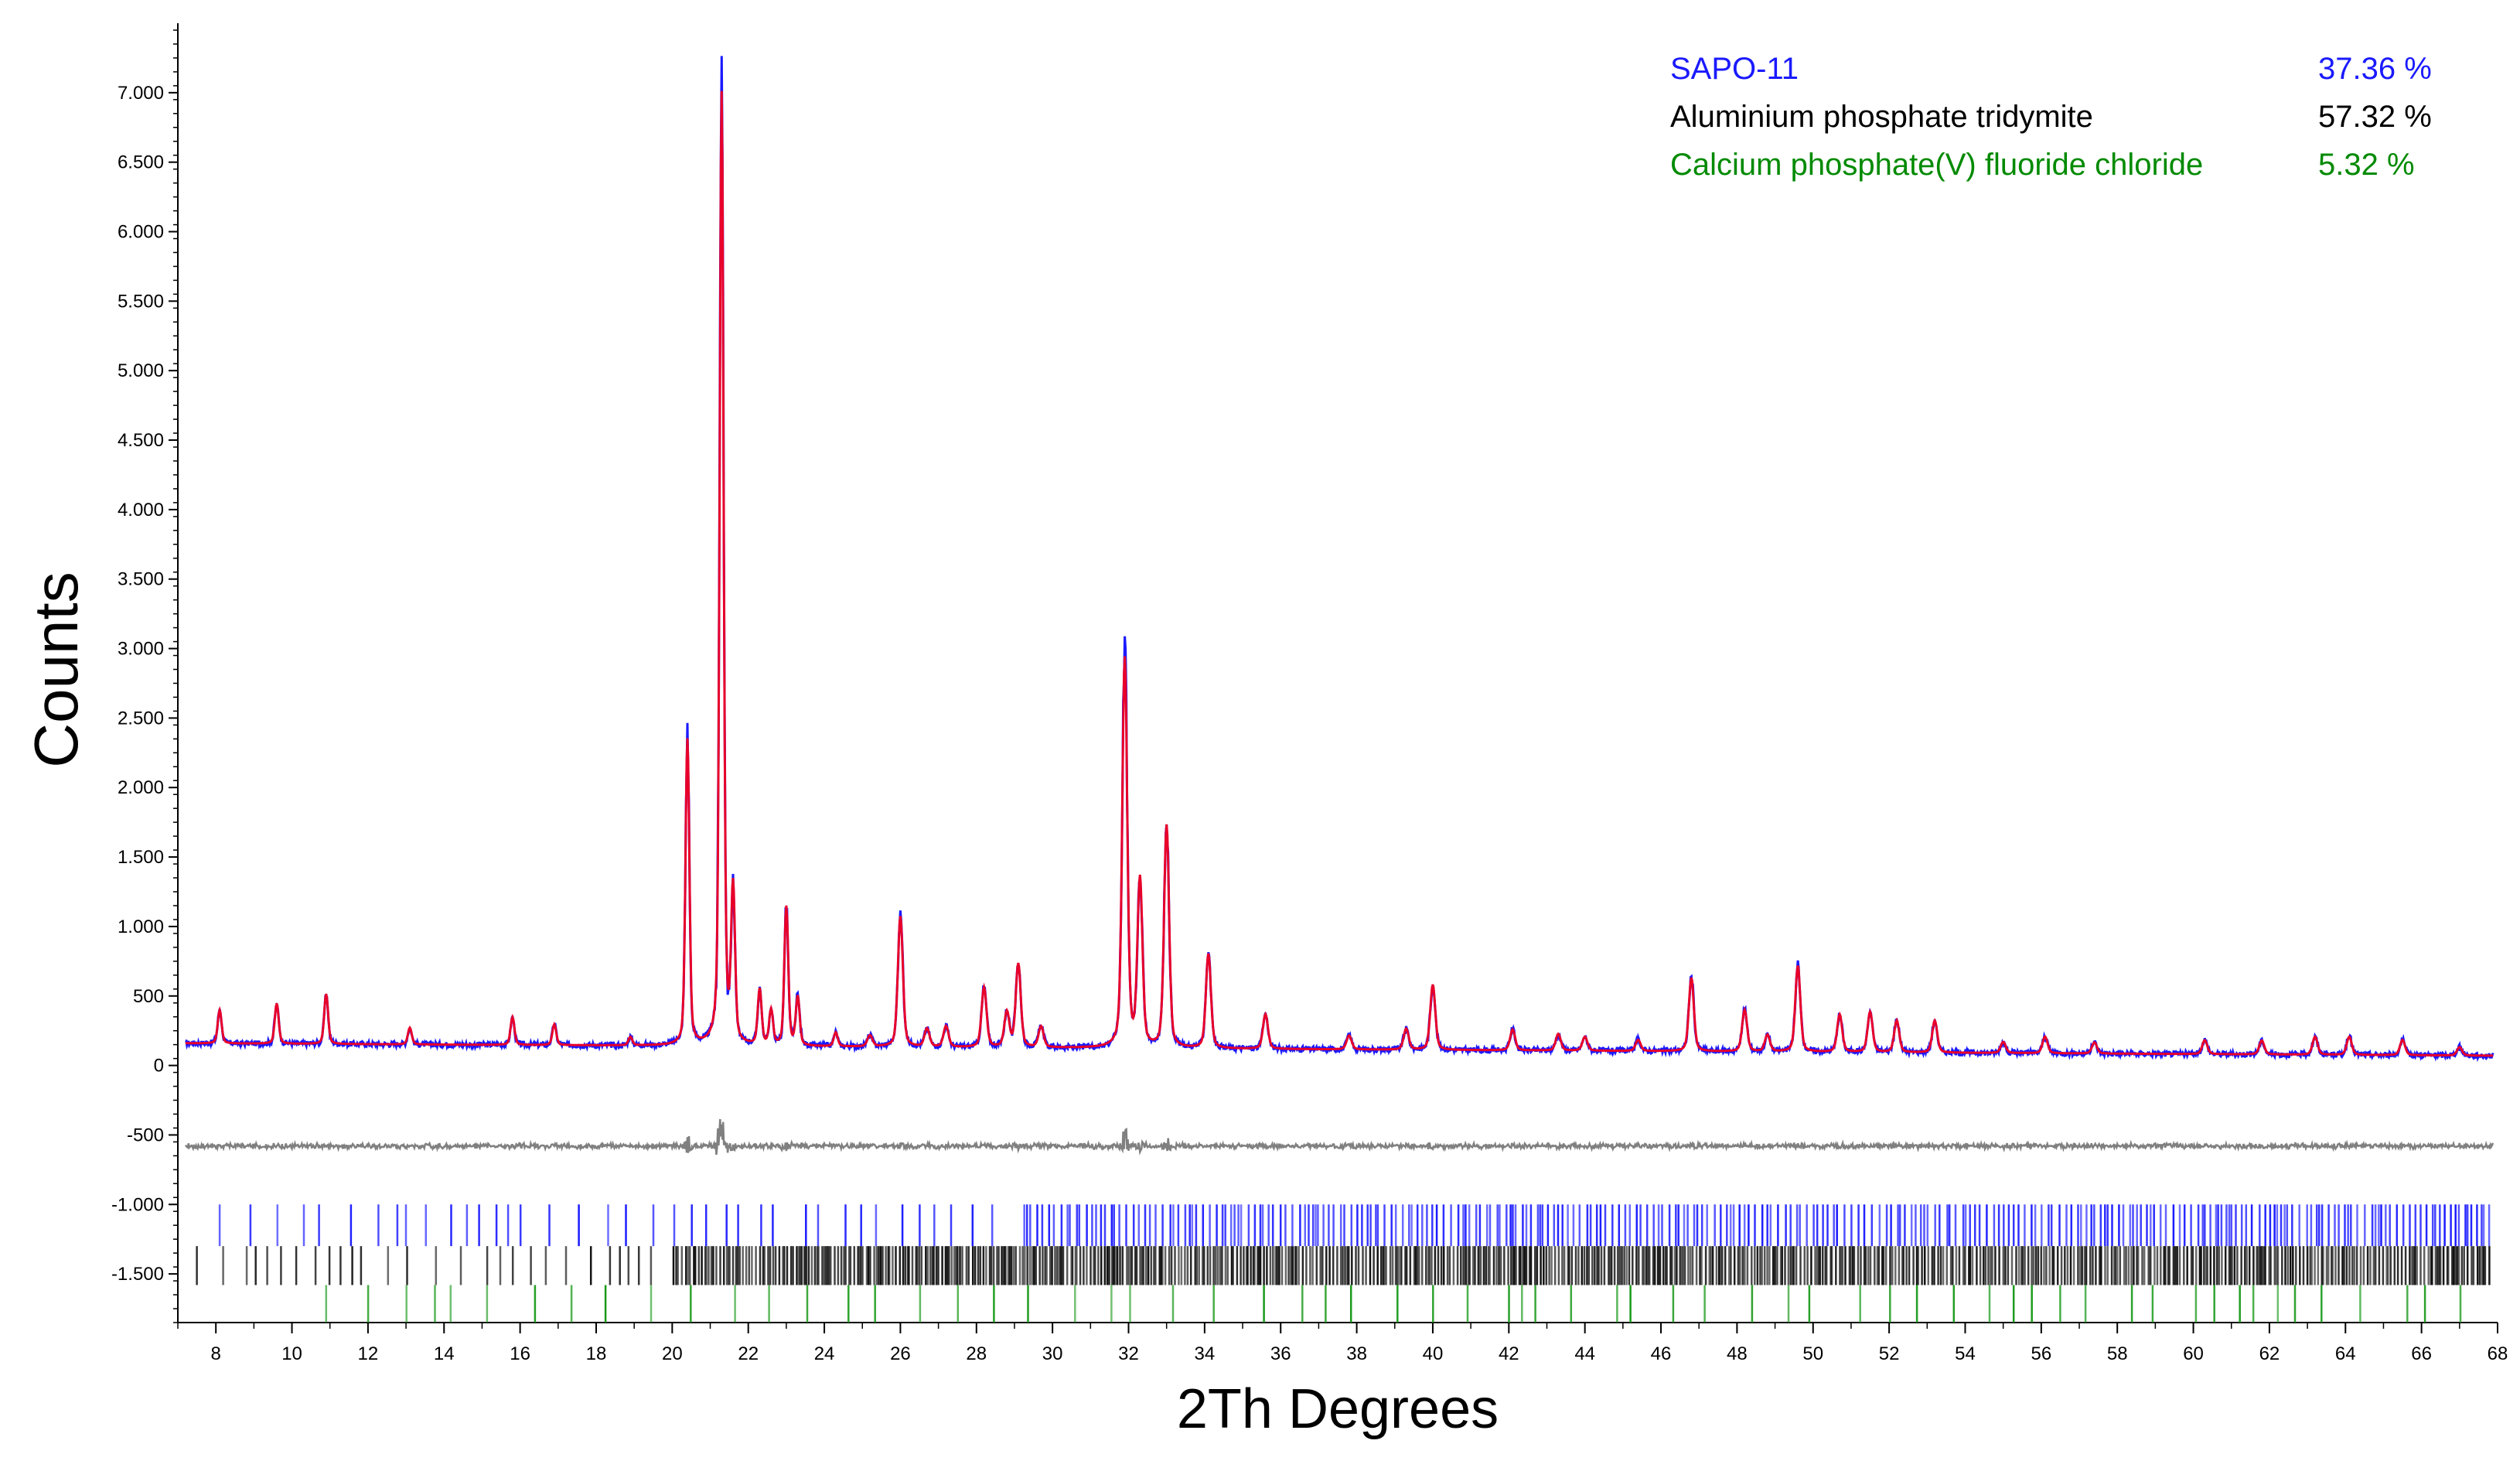 The image size is (2520, 1461). I want to click on y-tick-label: 6.500, so click(141, 162).